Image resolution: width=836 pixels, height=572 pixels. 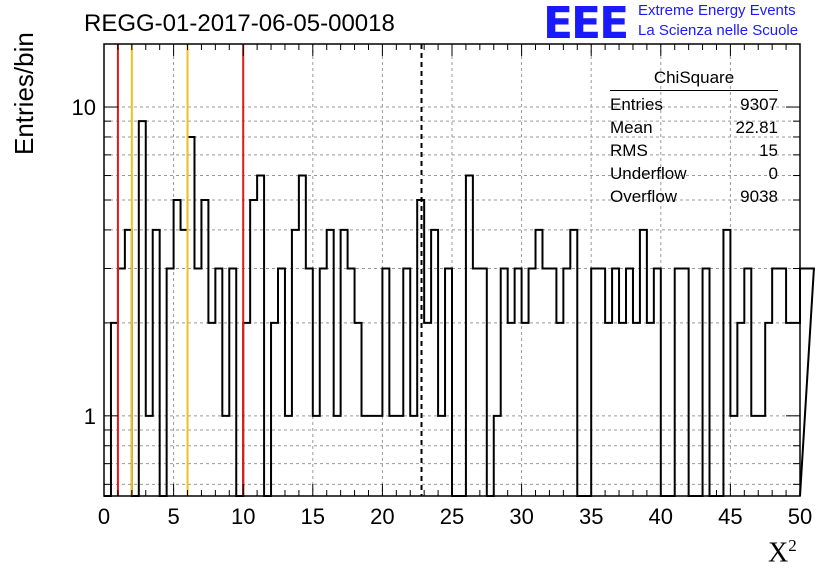 I want to click on stats-row-entries: Entries 9307, so click(x=694, y=104).